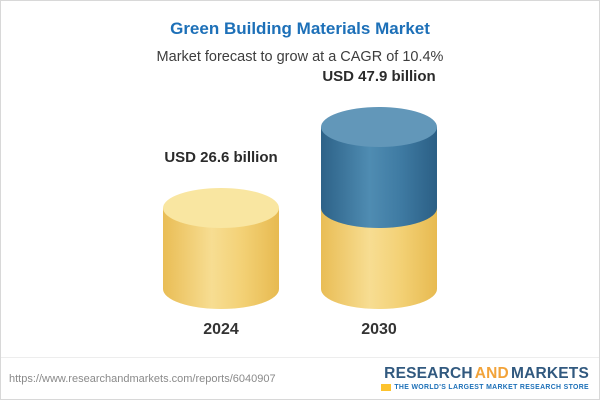  What do you see at coordinates (379, 207) in the screenshot?
I see `cylinder-bar-2030` at bounding box center [379, 207].